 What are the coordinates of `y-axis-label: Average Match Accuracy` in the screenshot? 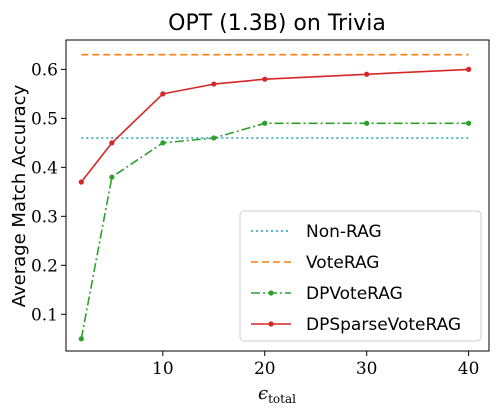 It's located at (19, 195).